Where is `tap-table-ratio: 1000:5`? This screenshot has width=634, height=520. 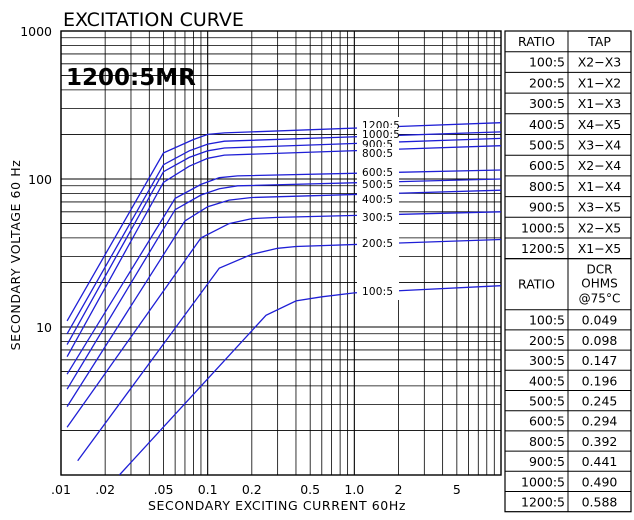 tap-table-ratio: 1000:5 is located at coordinates (543, 227).